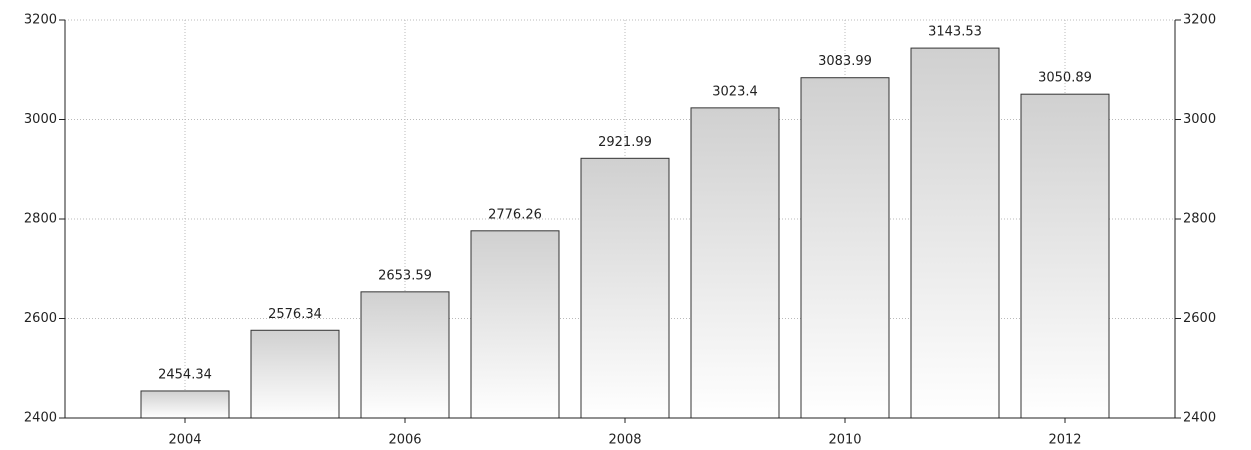 The image size is (1251, 450). What do you see at coordinates (1199, 20) in the screenshot?
I see `y2-tick-label: 3200` at bounding box center [1199, 20].